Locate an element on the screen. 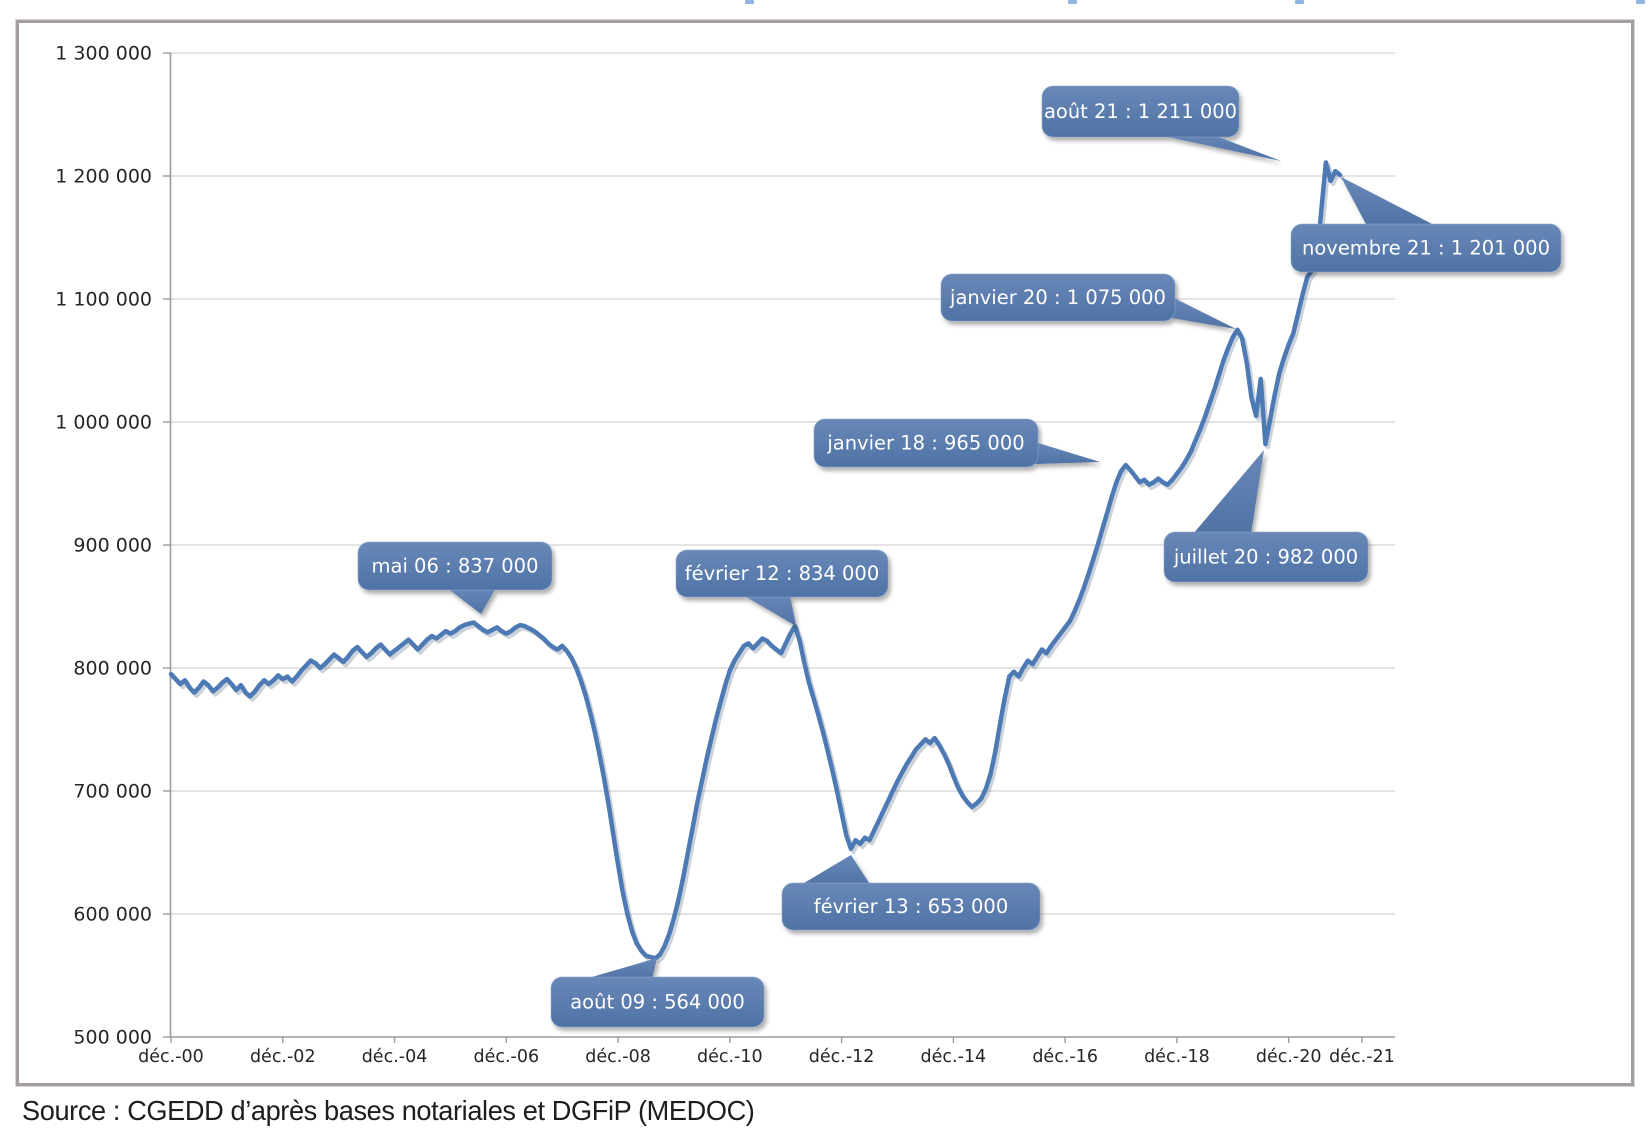 The image size is (1652, 1144). callout-label: février 12 : 834 000 is located at coordinates (782, 573).